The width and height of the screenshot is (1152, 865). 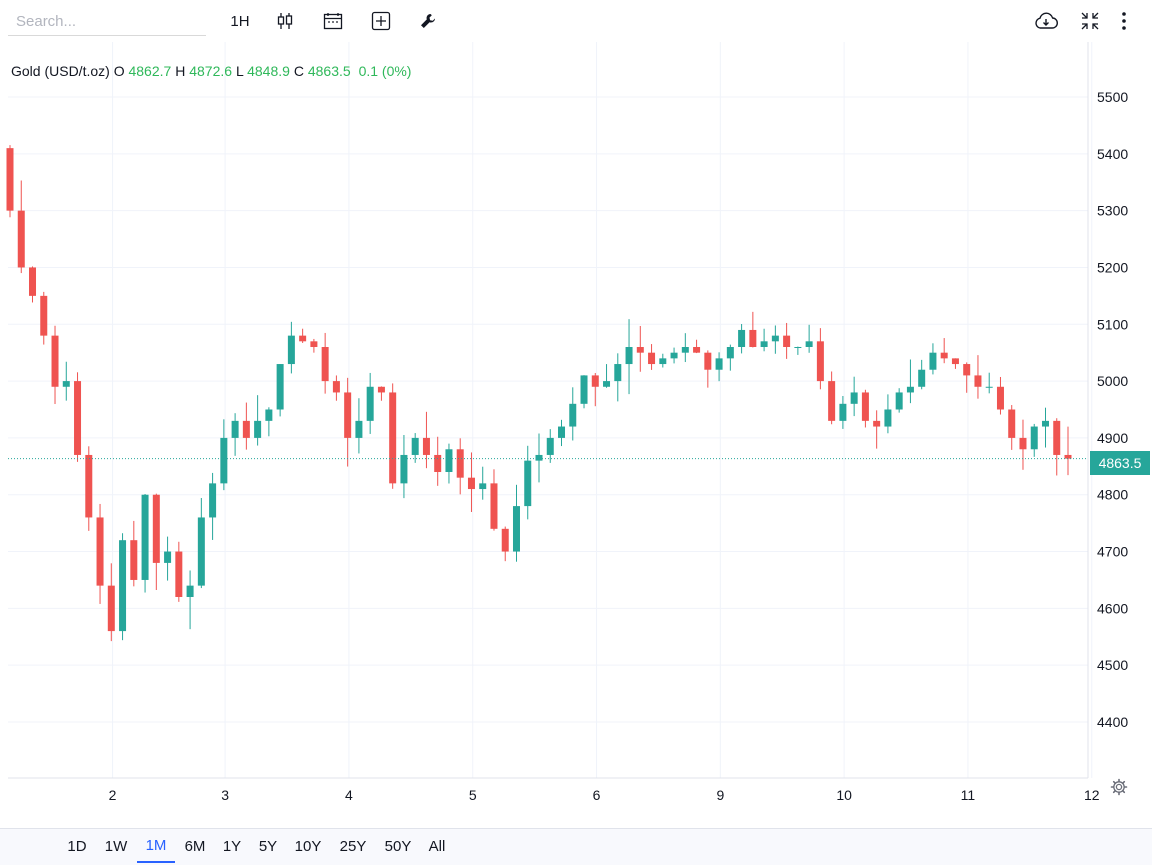 I want to click on range-10y: 10Y, so click(x=308, y=846).